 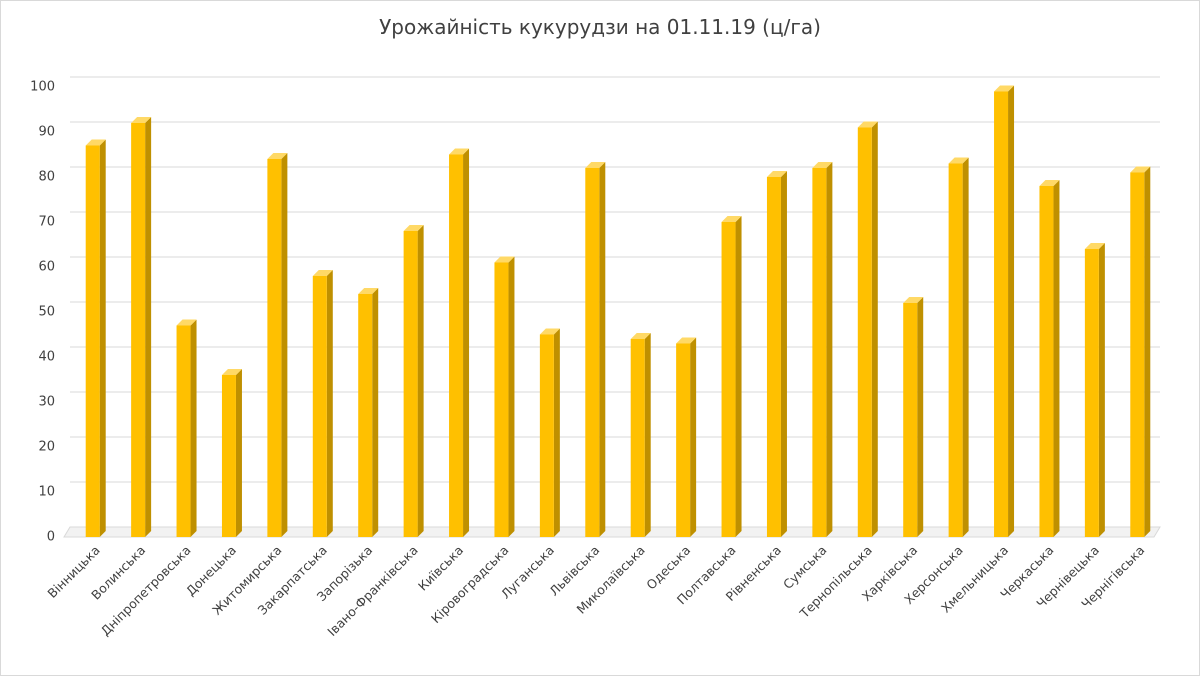 What do you see at coordinates (46, 492) in the screenshot?
I see `y-tick-label: 10` at bounding box center [46, 492].